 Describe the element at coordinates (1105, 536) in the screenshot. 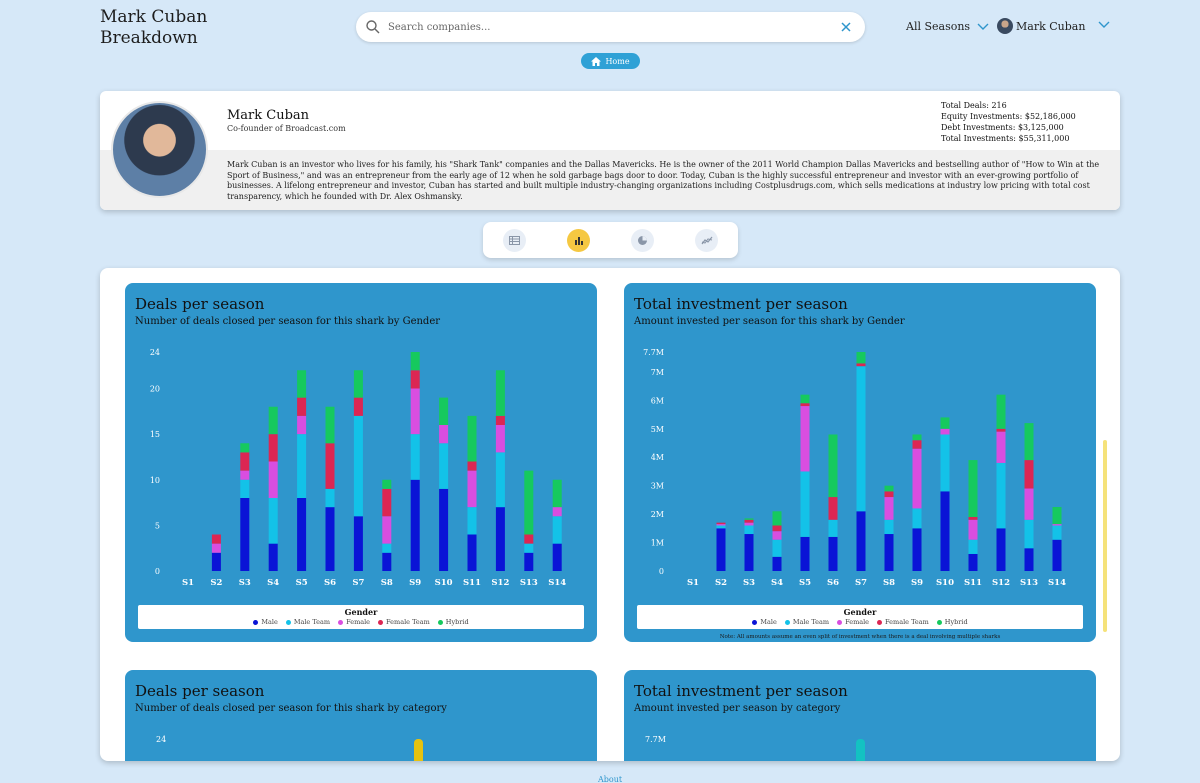

I see `scrollbar` at that location.